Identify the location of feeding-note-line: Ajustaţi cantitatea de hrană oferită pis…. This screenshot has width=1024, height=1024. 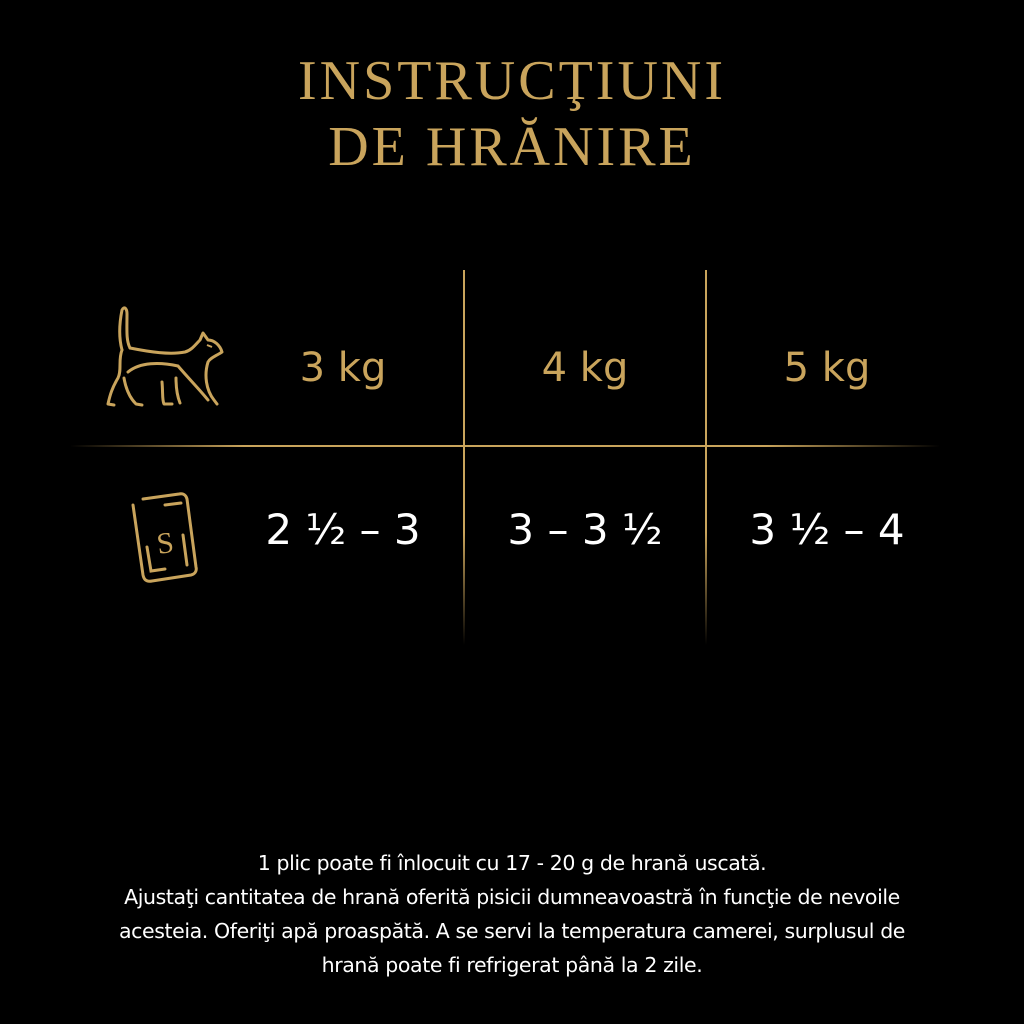
(512, 897).